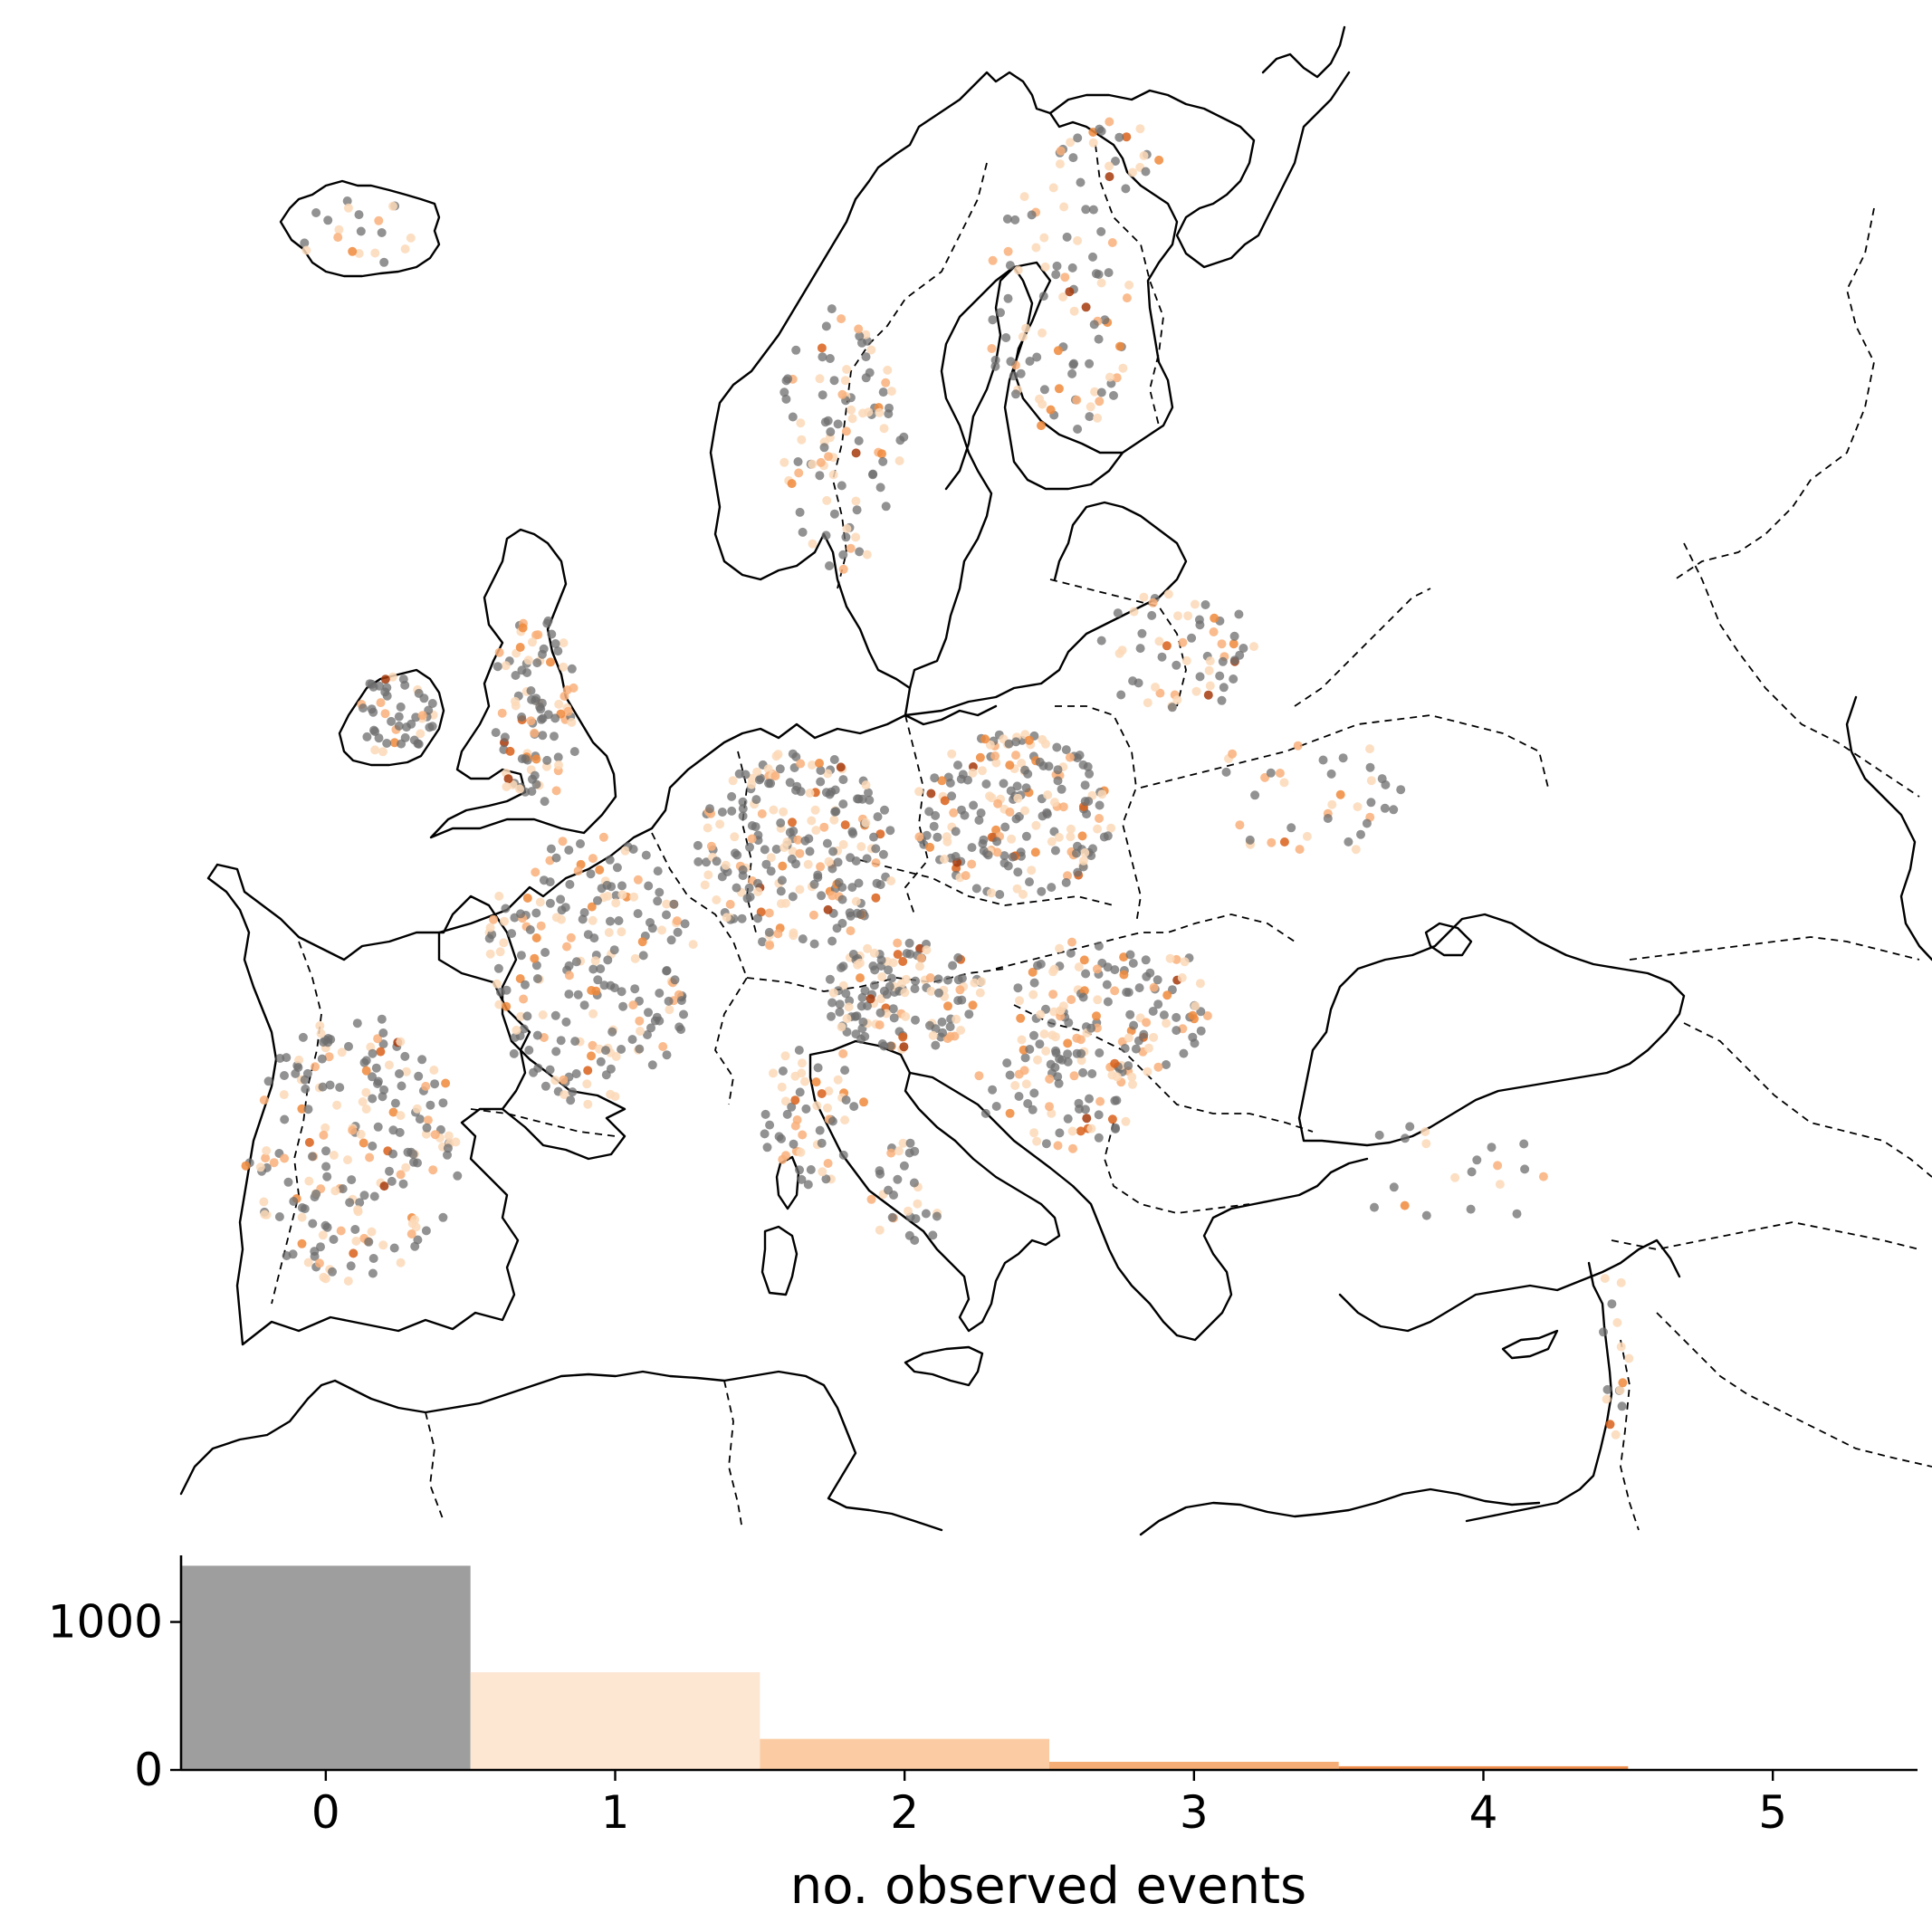 The image size is (1932, 1932). I want to click on border-syria-iraq, so click(1765, 1235).